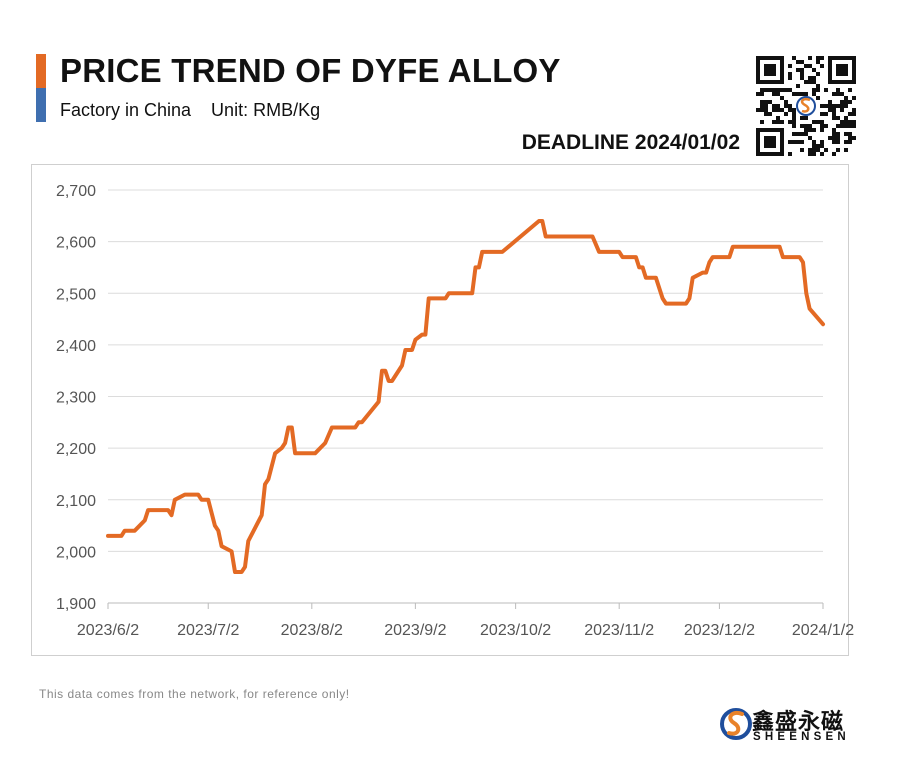 The width and height of the screenshot is (900, 770). I want to click on sheensen-logo-icon, so click(736, 724).